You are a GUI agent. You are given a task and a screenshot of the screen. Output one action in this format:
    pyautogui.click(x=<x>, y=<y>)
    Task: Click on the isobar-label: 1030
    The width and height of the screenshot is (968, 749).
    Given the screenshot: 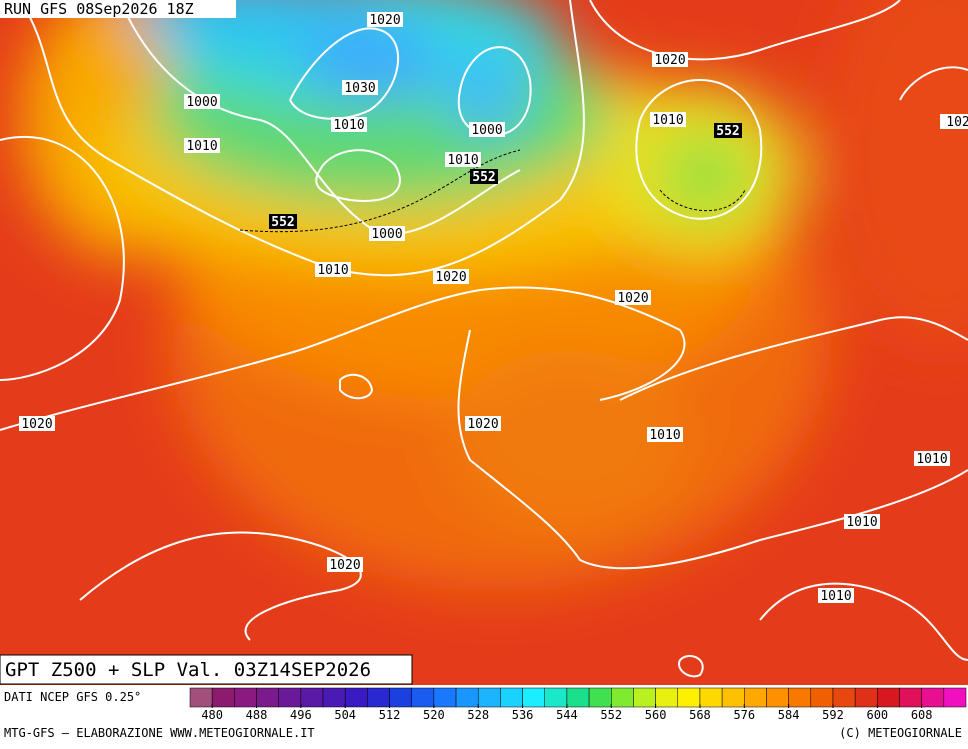 What is the action you would take?
    pyautogui.click(x=359, y=88)
    